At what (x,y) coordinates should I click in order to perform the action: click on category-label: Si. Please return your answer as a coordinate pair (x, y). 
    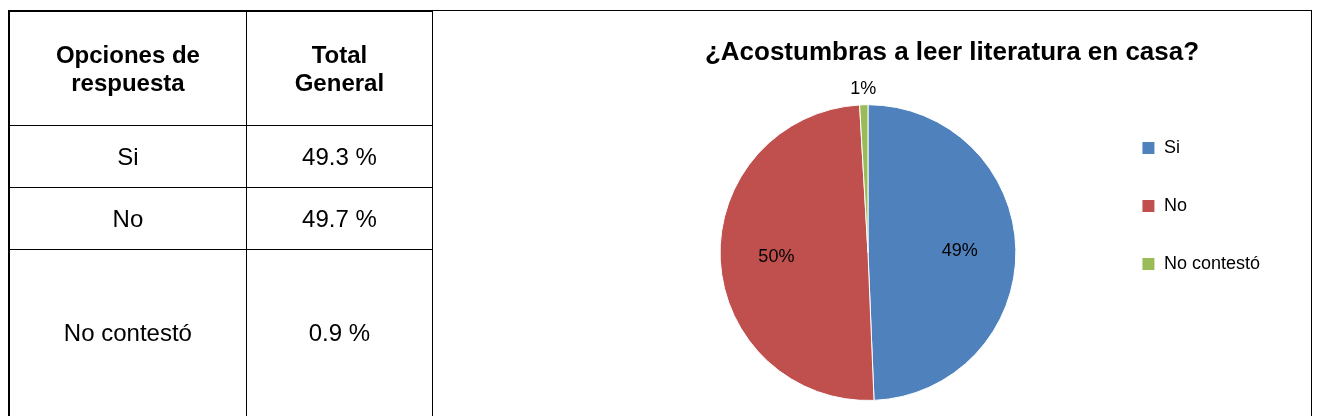
    Looking at the image, I should click on (128, 156).